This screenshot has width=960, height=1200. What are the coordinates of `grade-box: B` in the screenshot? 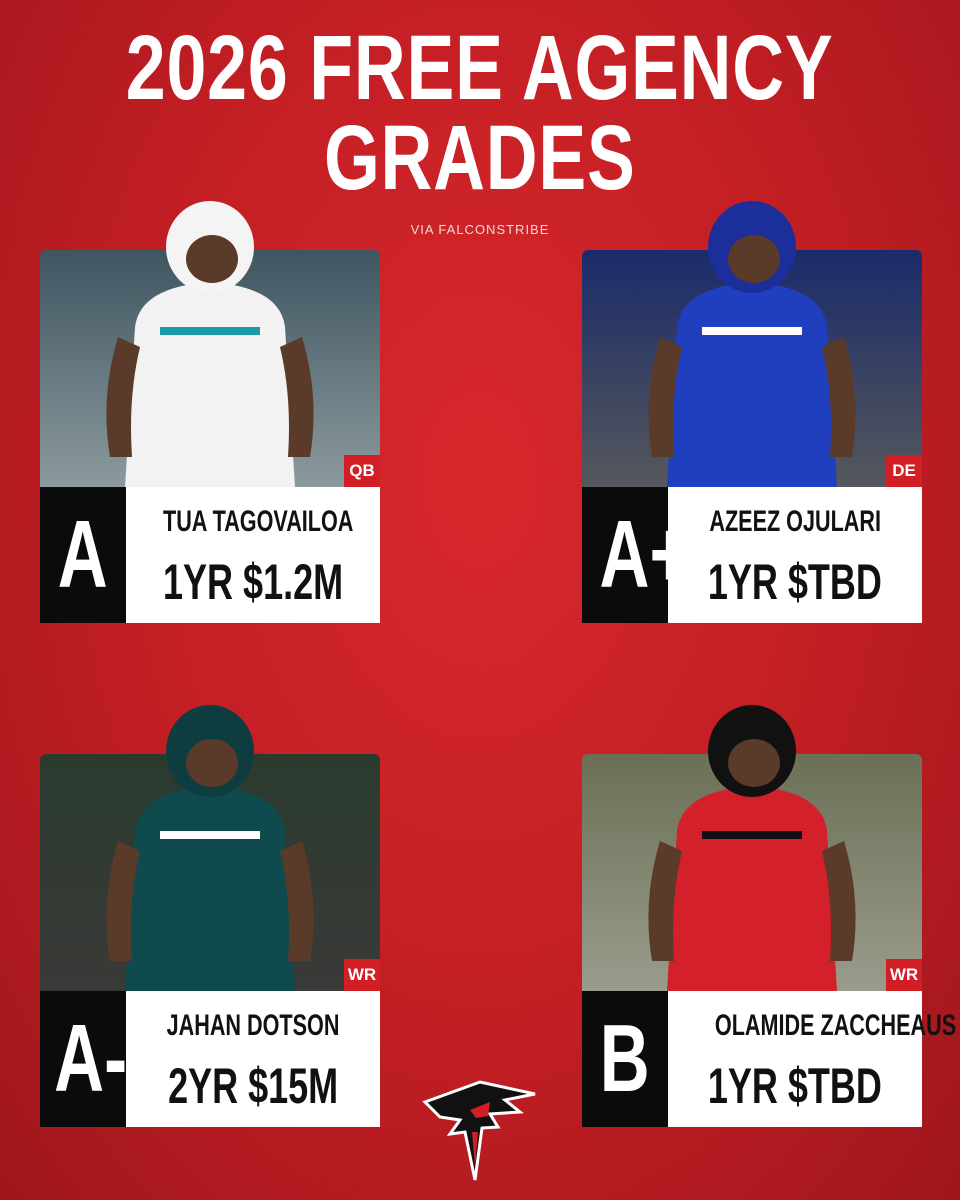 It's located at (625, 1059).